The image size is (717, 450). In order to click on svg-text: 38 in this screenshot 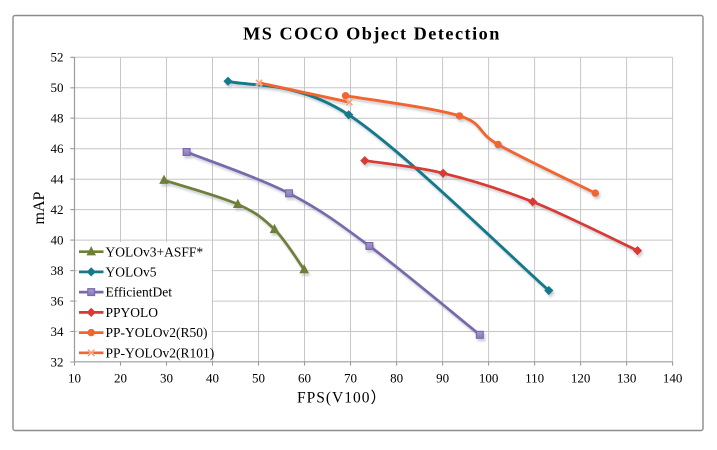, I will do `click(57, 270)`.